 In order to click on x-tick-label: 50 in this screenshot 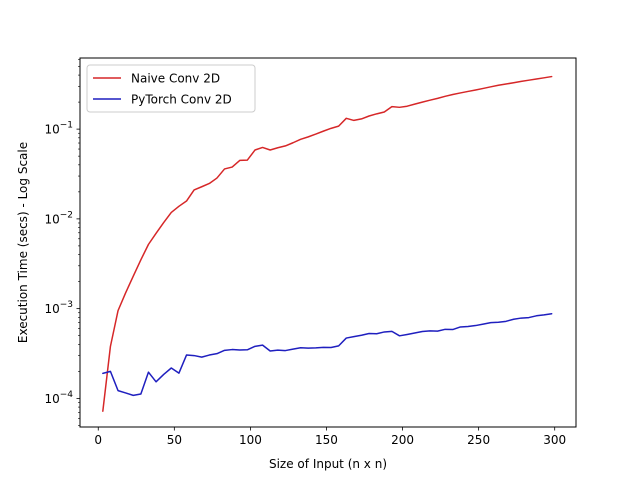, I will do `click(174, 440)`.